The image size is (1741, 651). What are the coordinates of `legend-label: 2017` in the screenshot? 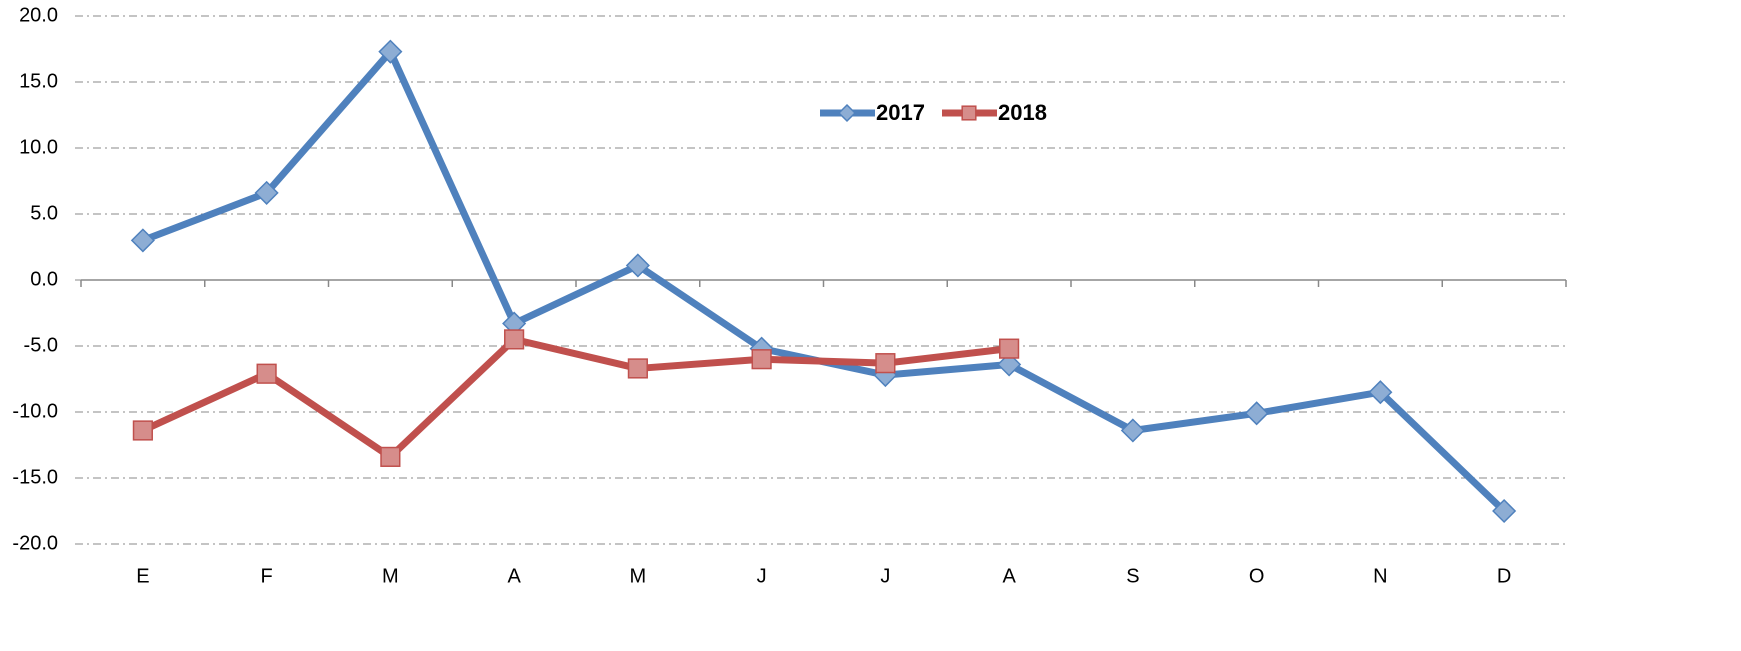 It's located at (900, 112).